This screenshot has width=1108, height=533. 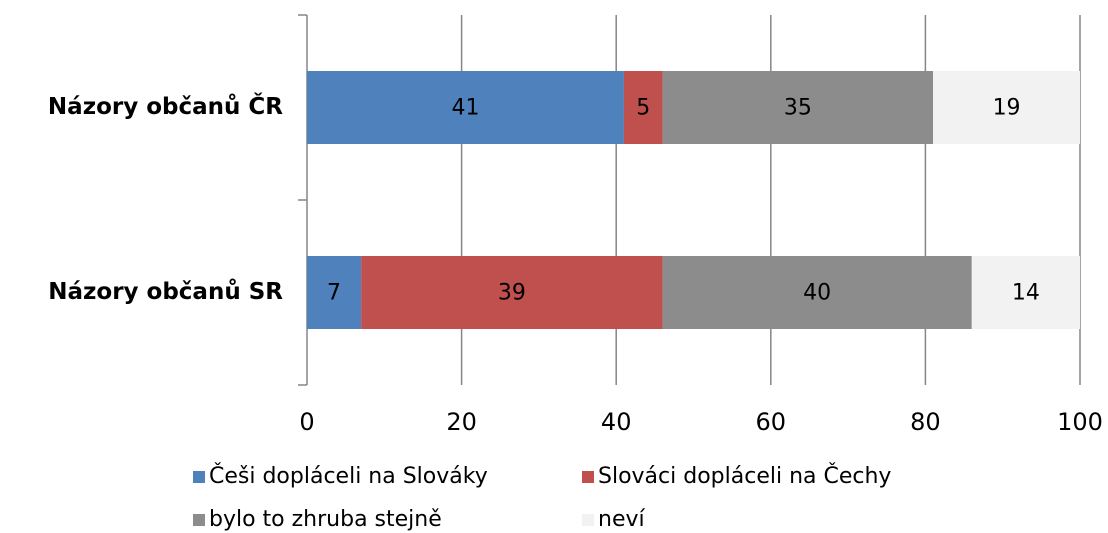 I want to click on data-label: 19, so click(x=1007, y=108).